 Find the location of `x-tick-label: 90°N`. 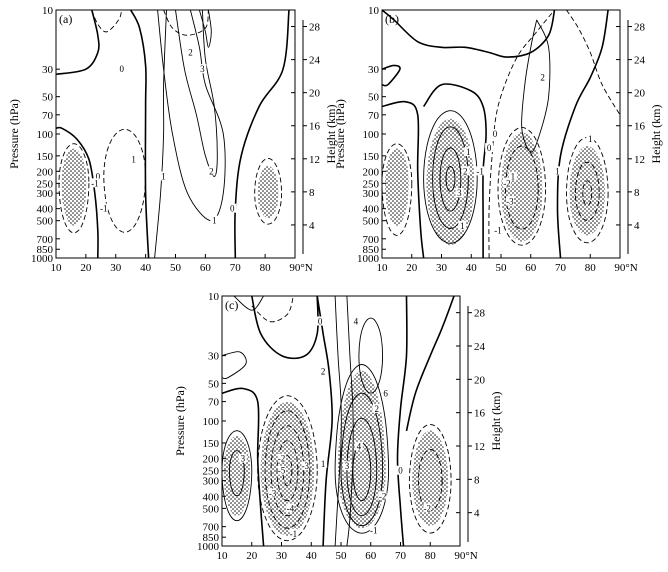

x-tick-label: 90°N is located at coordinates (625, 268).